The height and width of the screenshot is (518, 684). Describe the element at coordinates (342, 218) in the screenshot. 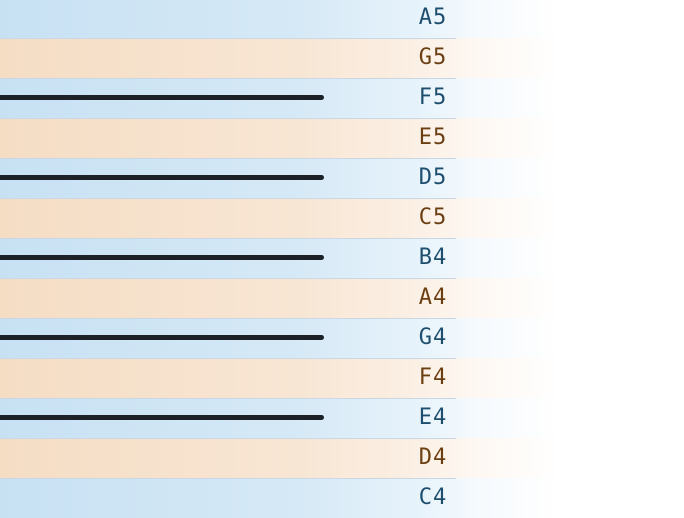

I see `staff-row-c5: C5` at that location.